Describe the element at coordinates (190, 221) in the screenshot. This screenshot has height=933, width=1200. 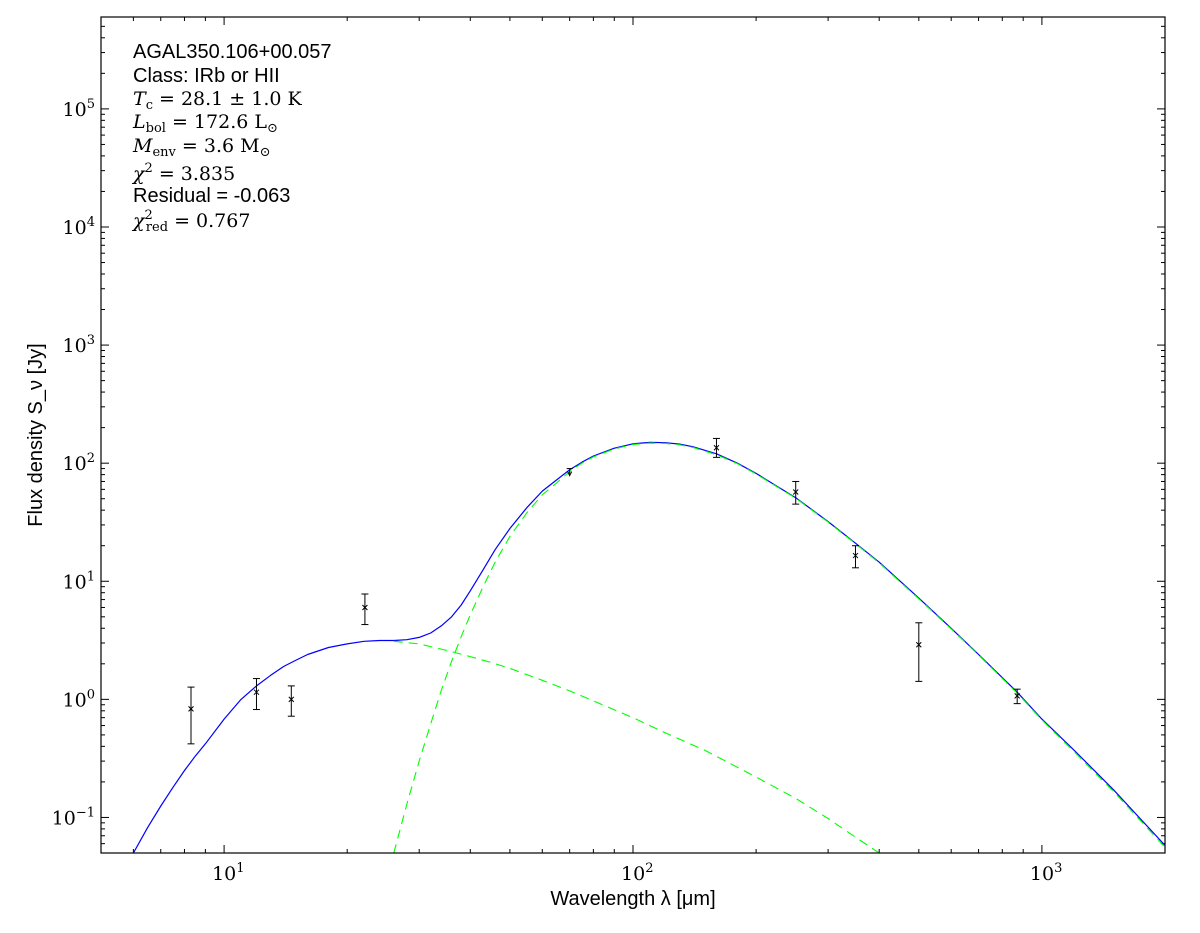
I see `chi2red-line: χ2 red = 0.767` at that location.